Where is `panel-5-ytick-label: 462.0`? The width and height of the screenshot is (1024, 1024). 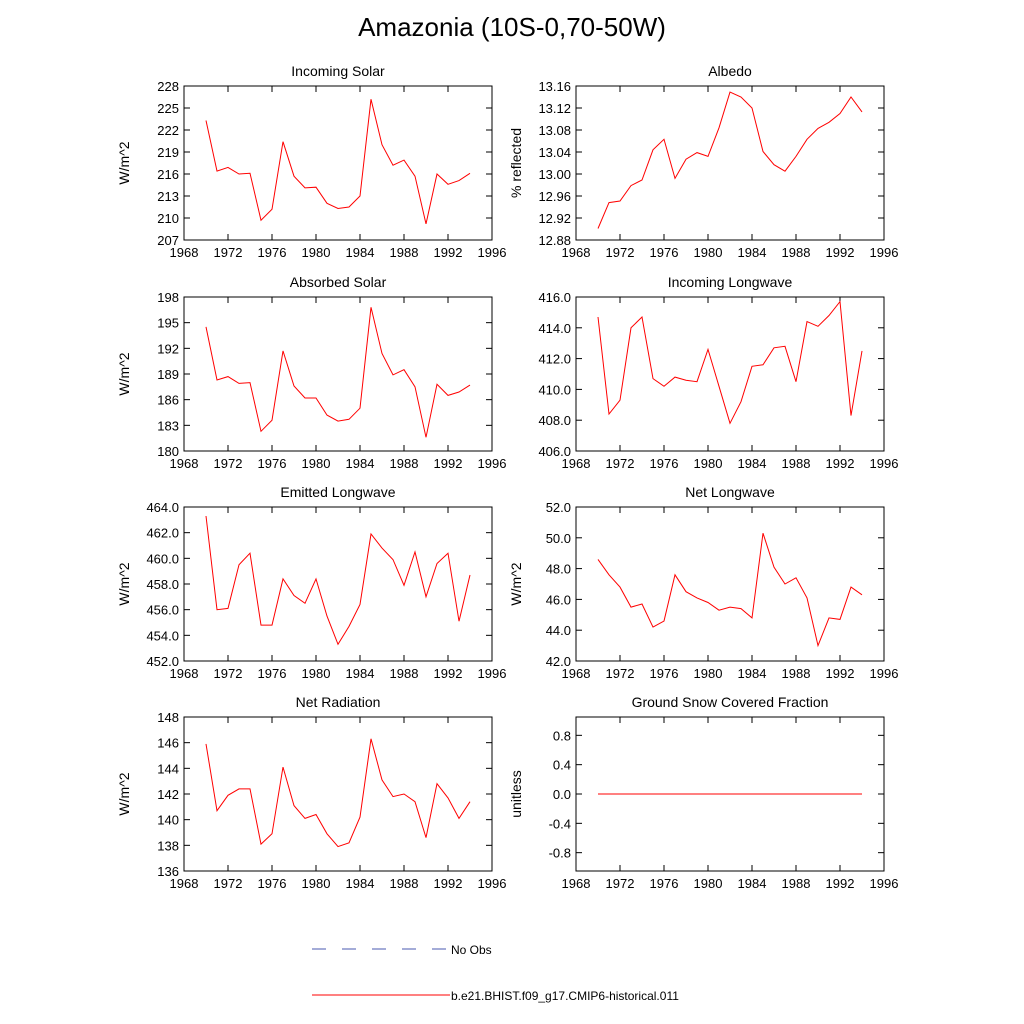 panel-5-ytick-label: 462.0 is located at coordinates (162, 533).